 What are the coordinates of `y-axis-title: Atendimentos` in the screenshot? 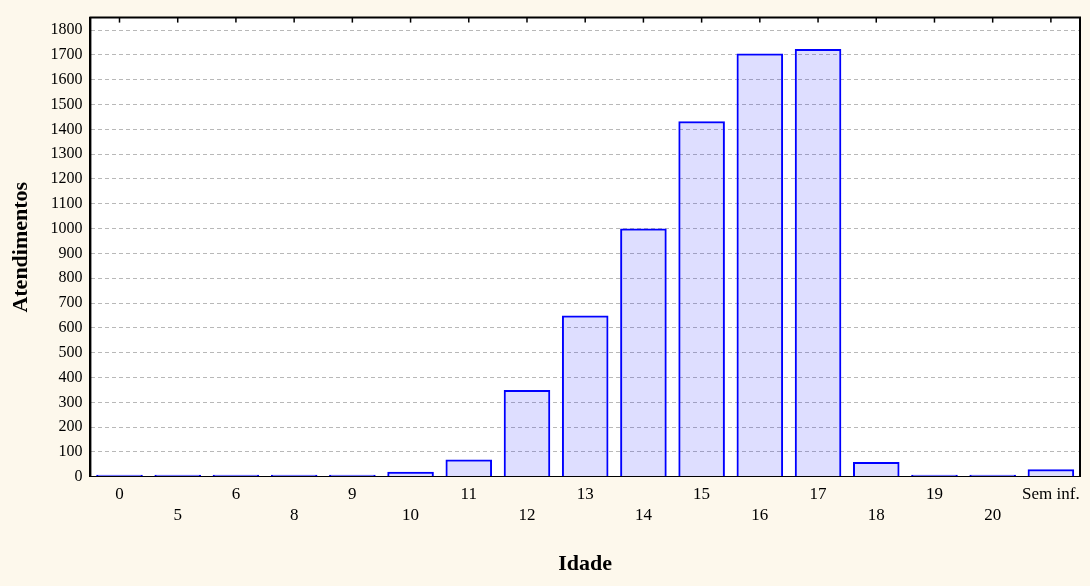 It's located at (19, 247).